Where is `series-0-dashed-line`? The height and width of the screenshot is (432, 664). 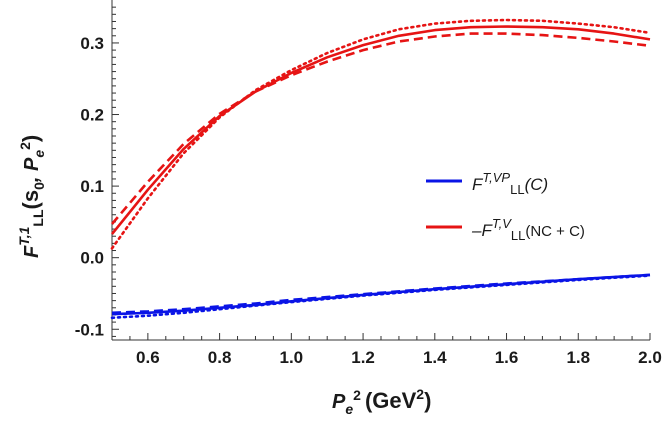 series-0-dashed-line is located at coordinates (381, 294).